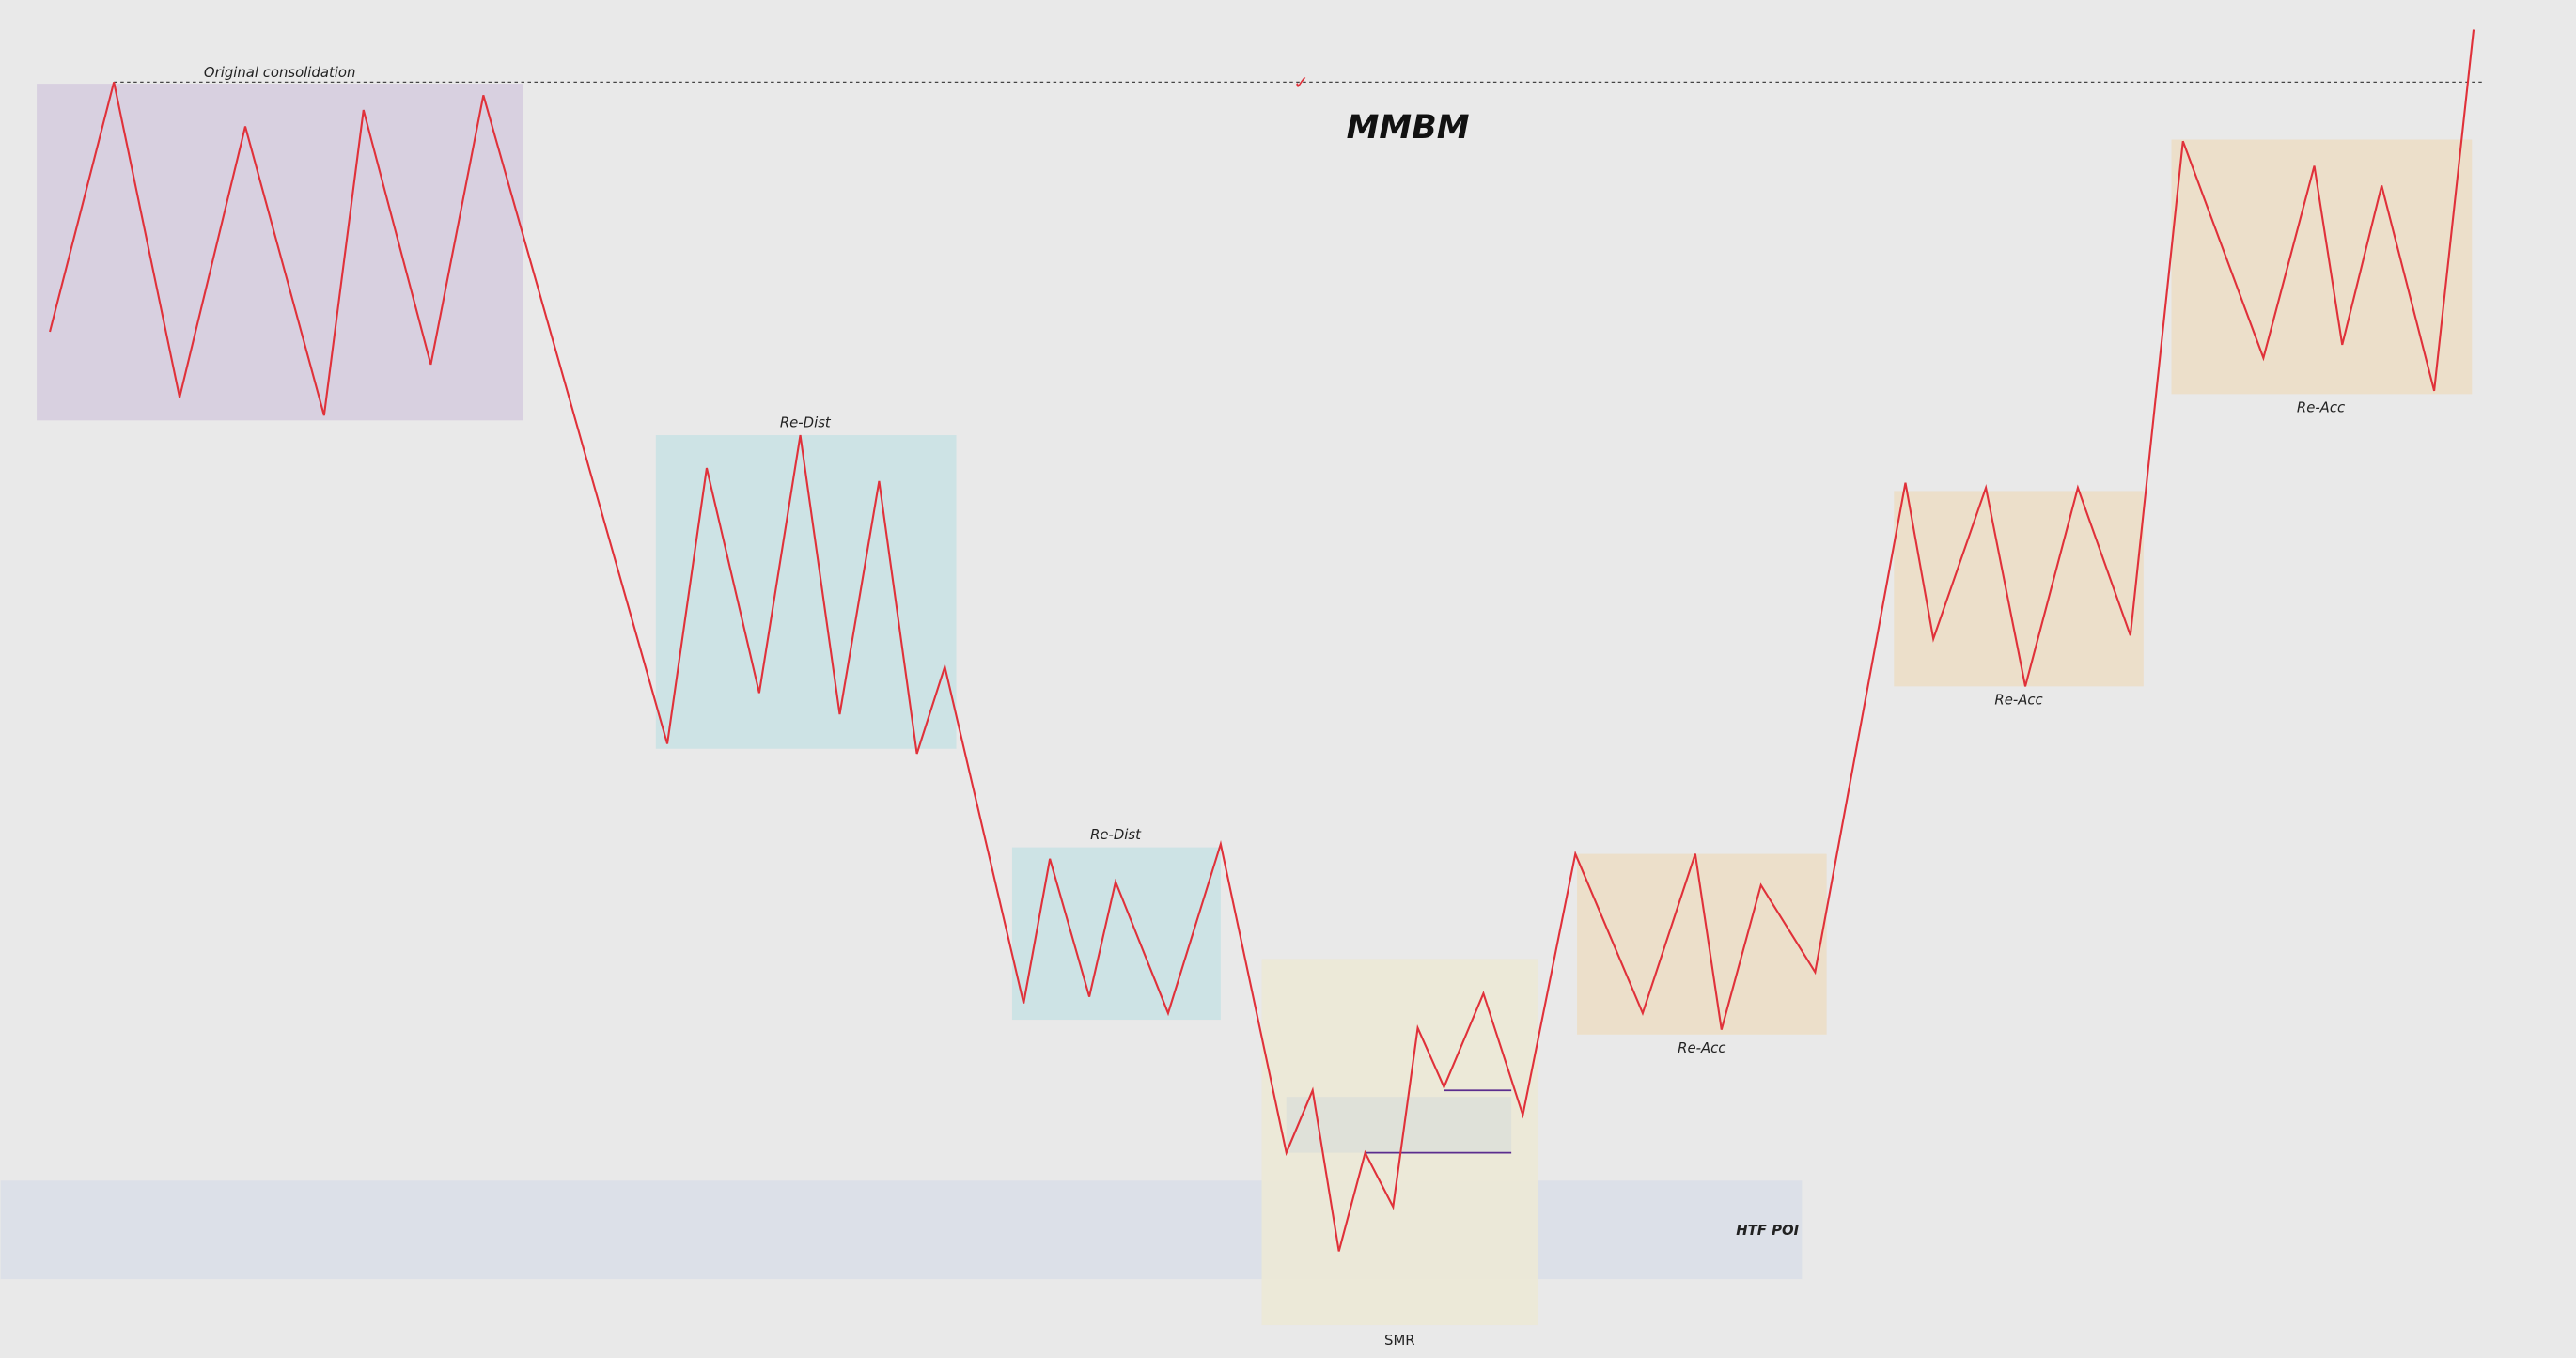 The width and height of the screenshot is (2576, 1358). I want to click on inner-zone, so click(1399, 1125).